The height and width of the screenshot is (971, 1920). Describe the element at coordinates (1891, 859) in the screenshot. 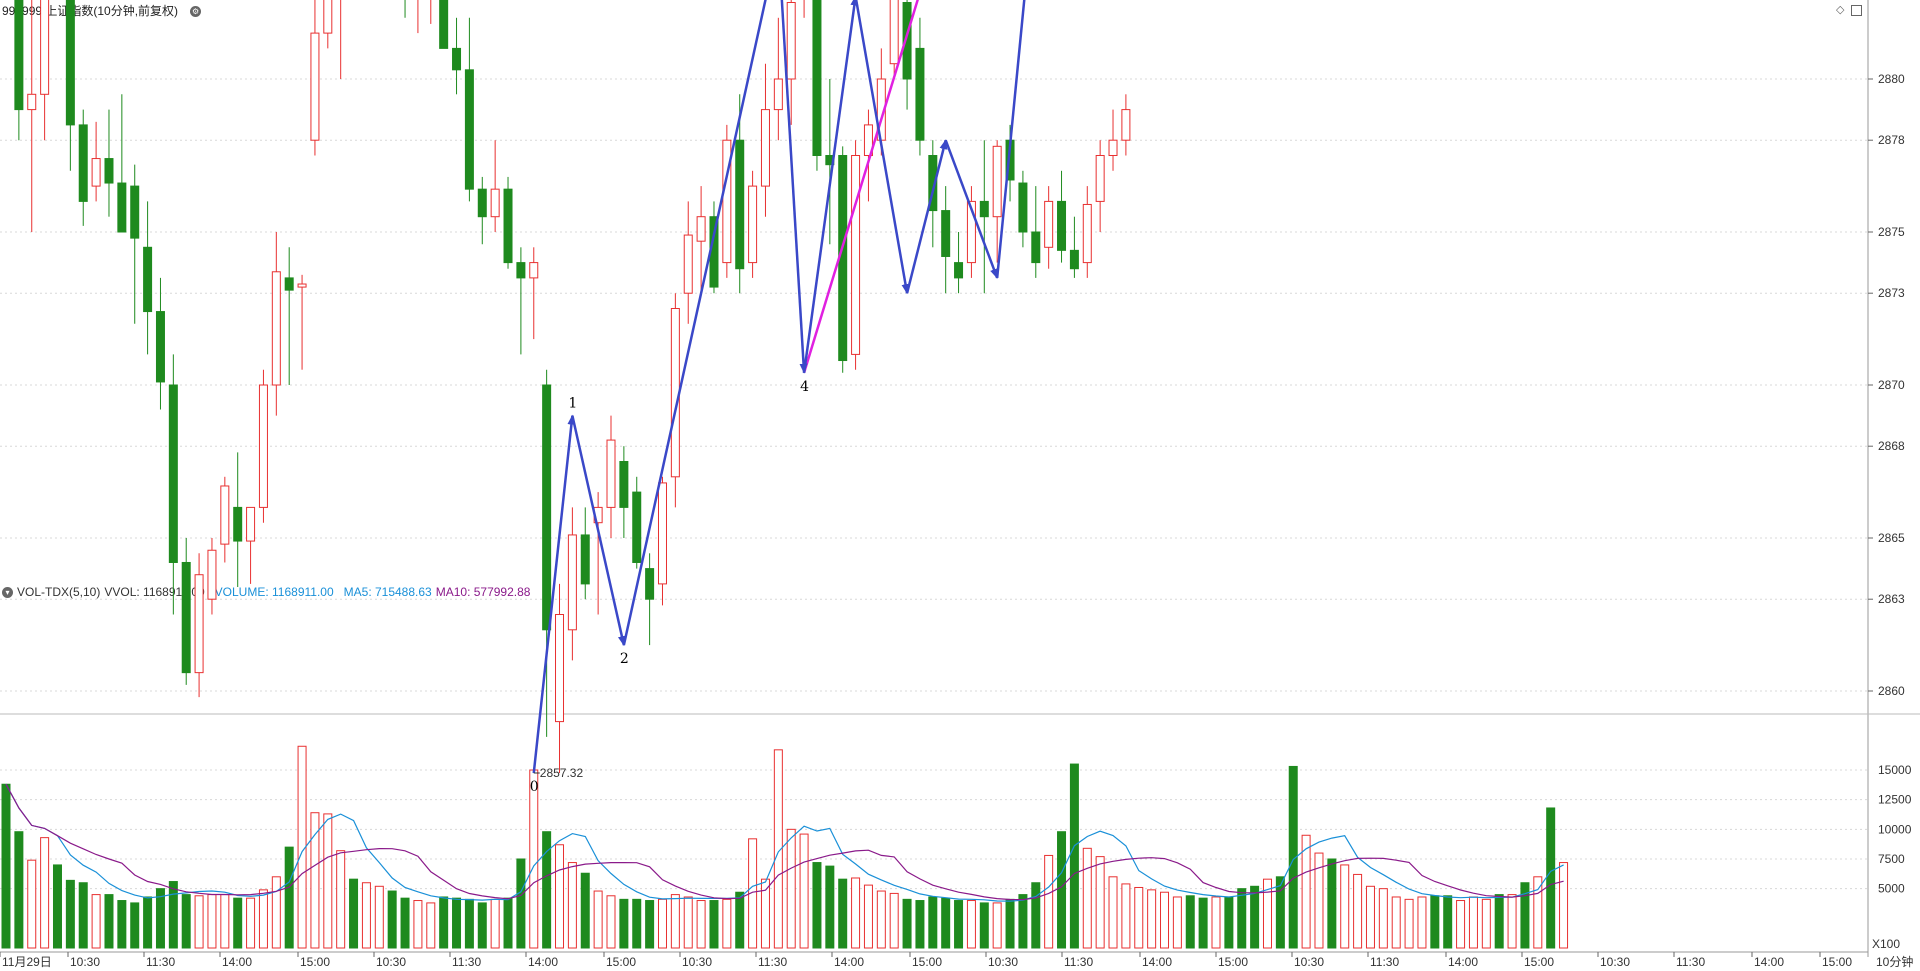

I see `volume-tick-label: 7500` at that location.